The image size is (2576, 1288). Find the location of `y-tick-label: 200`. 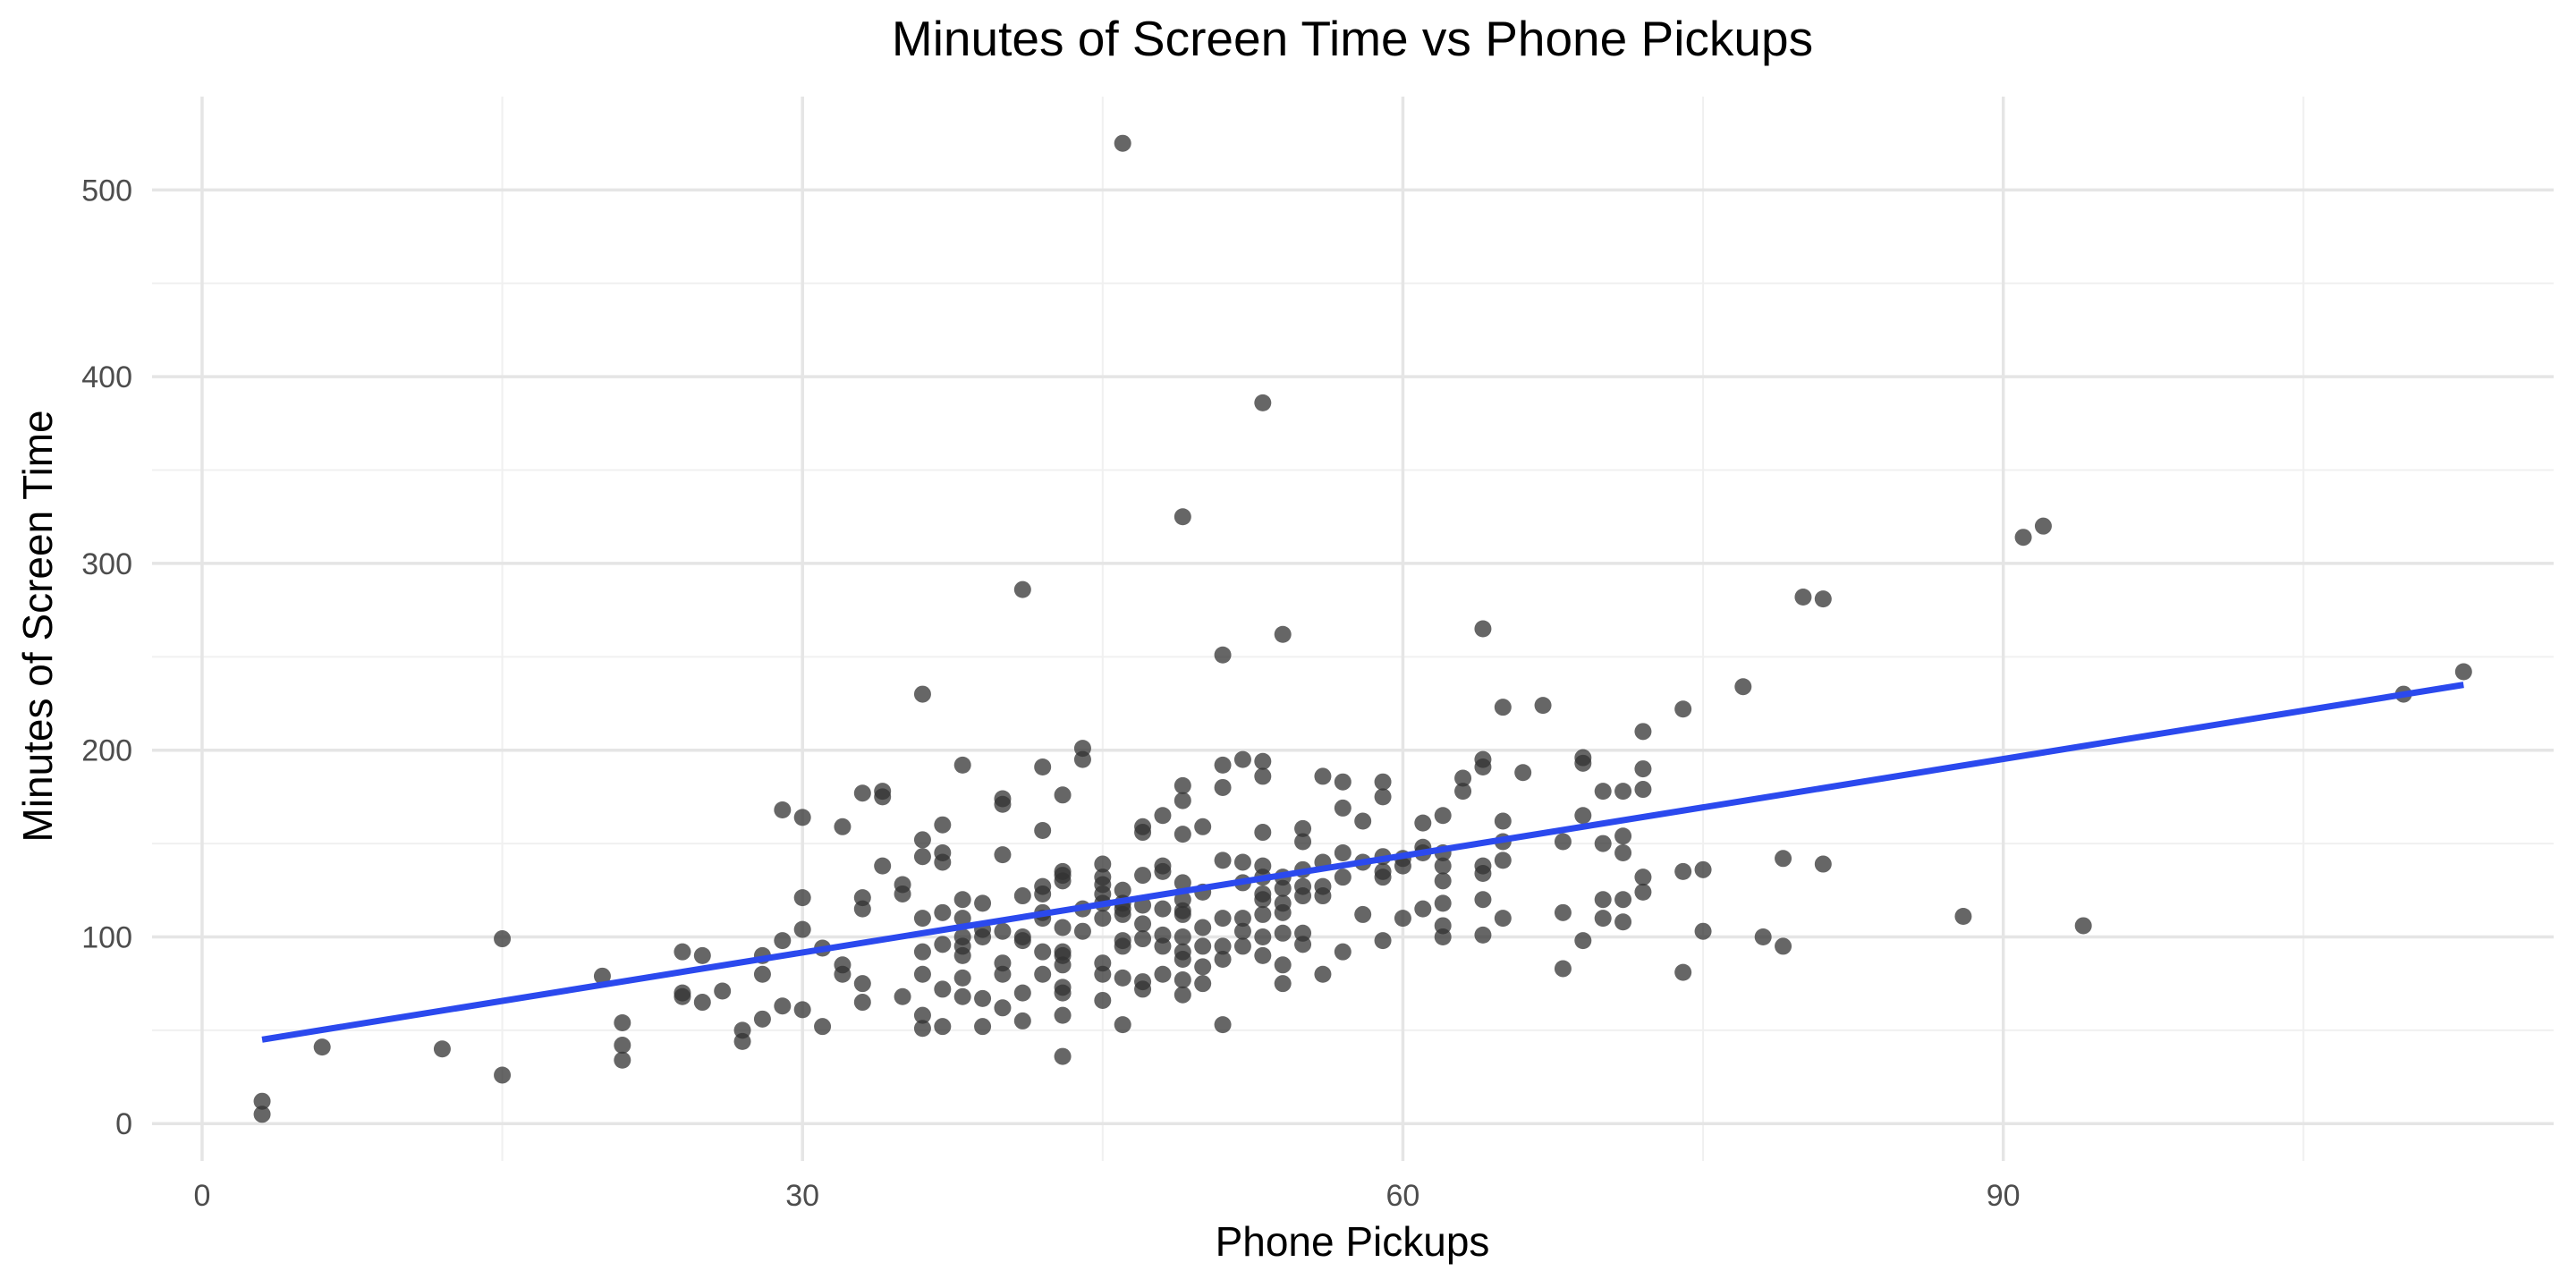

y-tick-label: 200 is located at coordinates (106, 751).